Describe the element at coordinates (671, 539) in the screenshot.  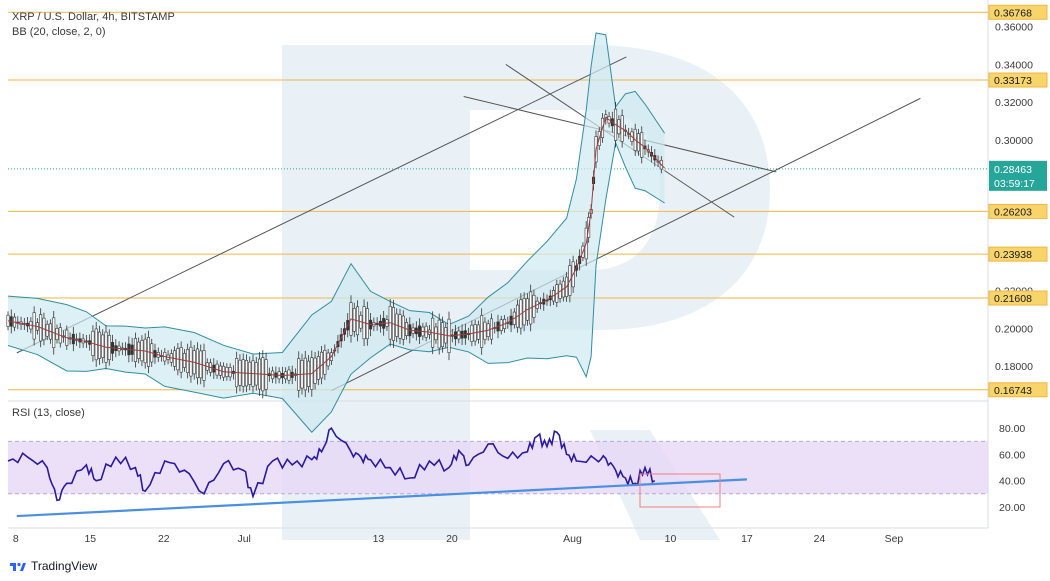
I see `time-tick-label: 10` at that location.